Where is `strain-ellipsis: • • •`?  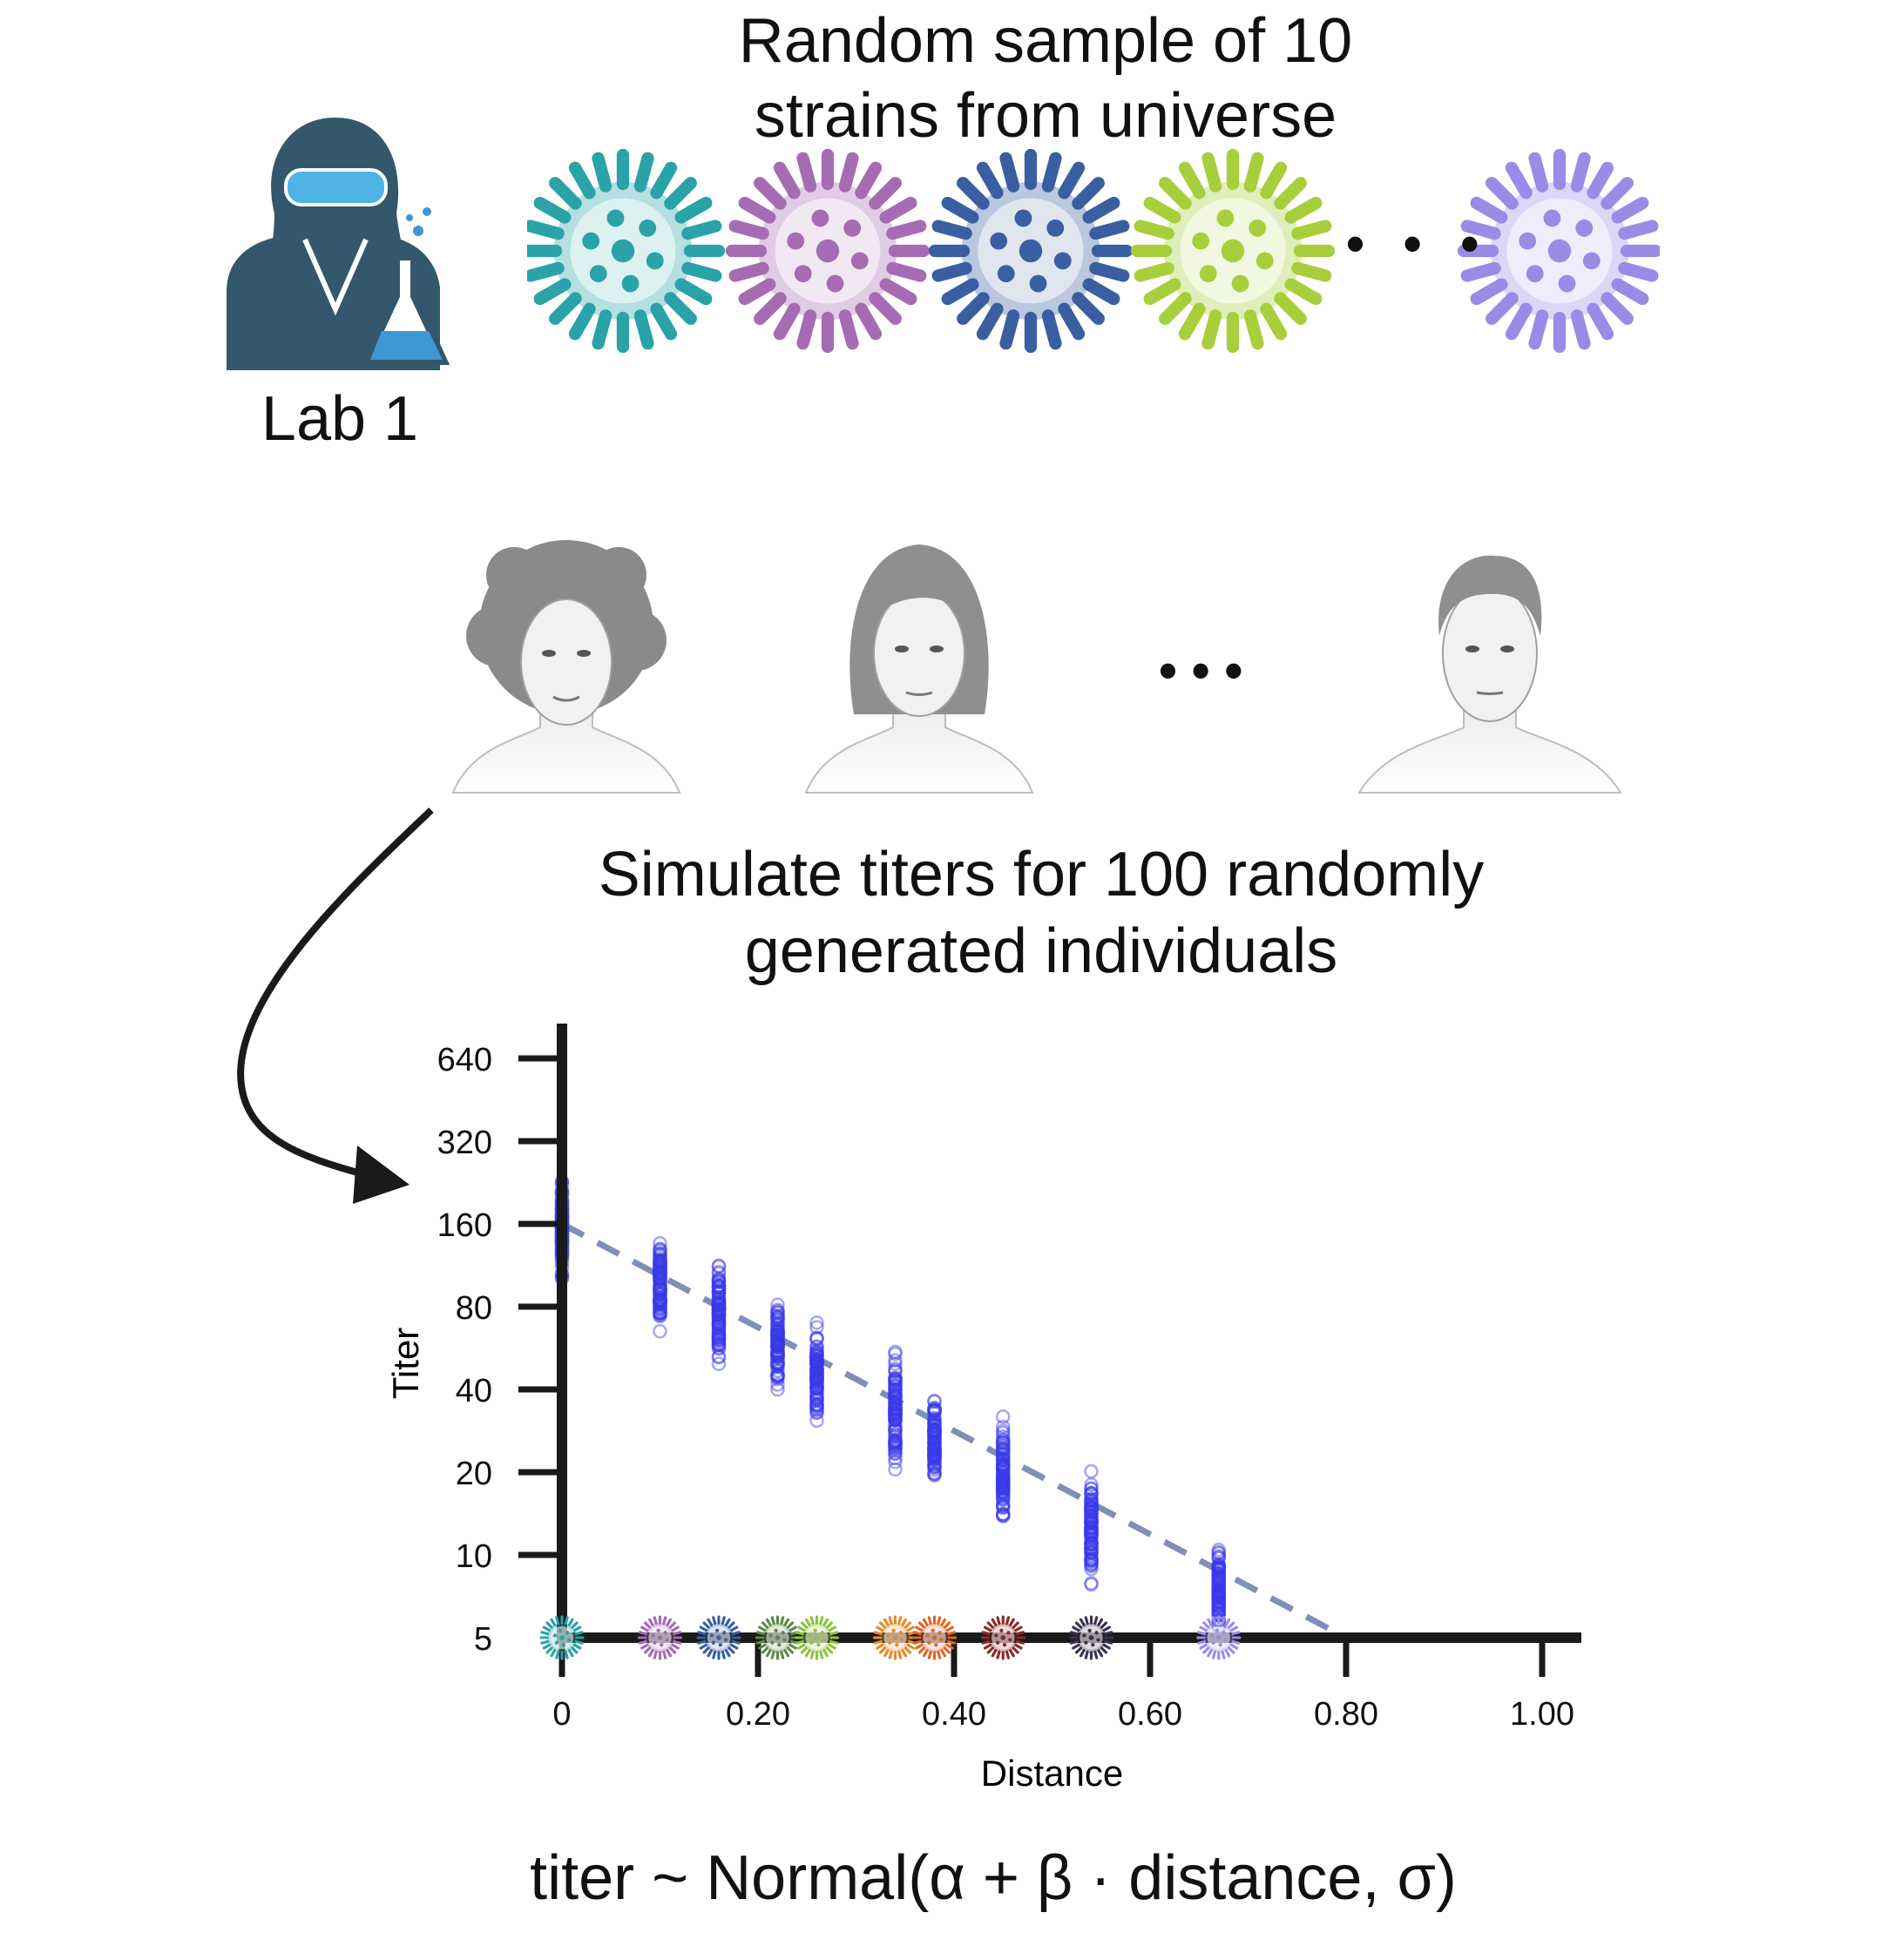
strain-ellipsis: • • • is located at coordinates (1419, 243).